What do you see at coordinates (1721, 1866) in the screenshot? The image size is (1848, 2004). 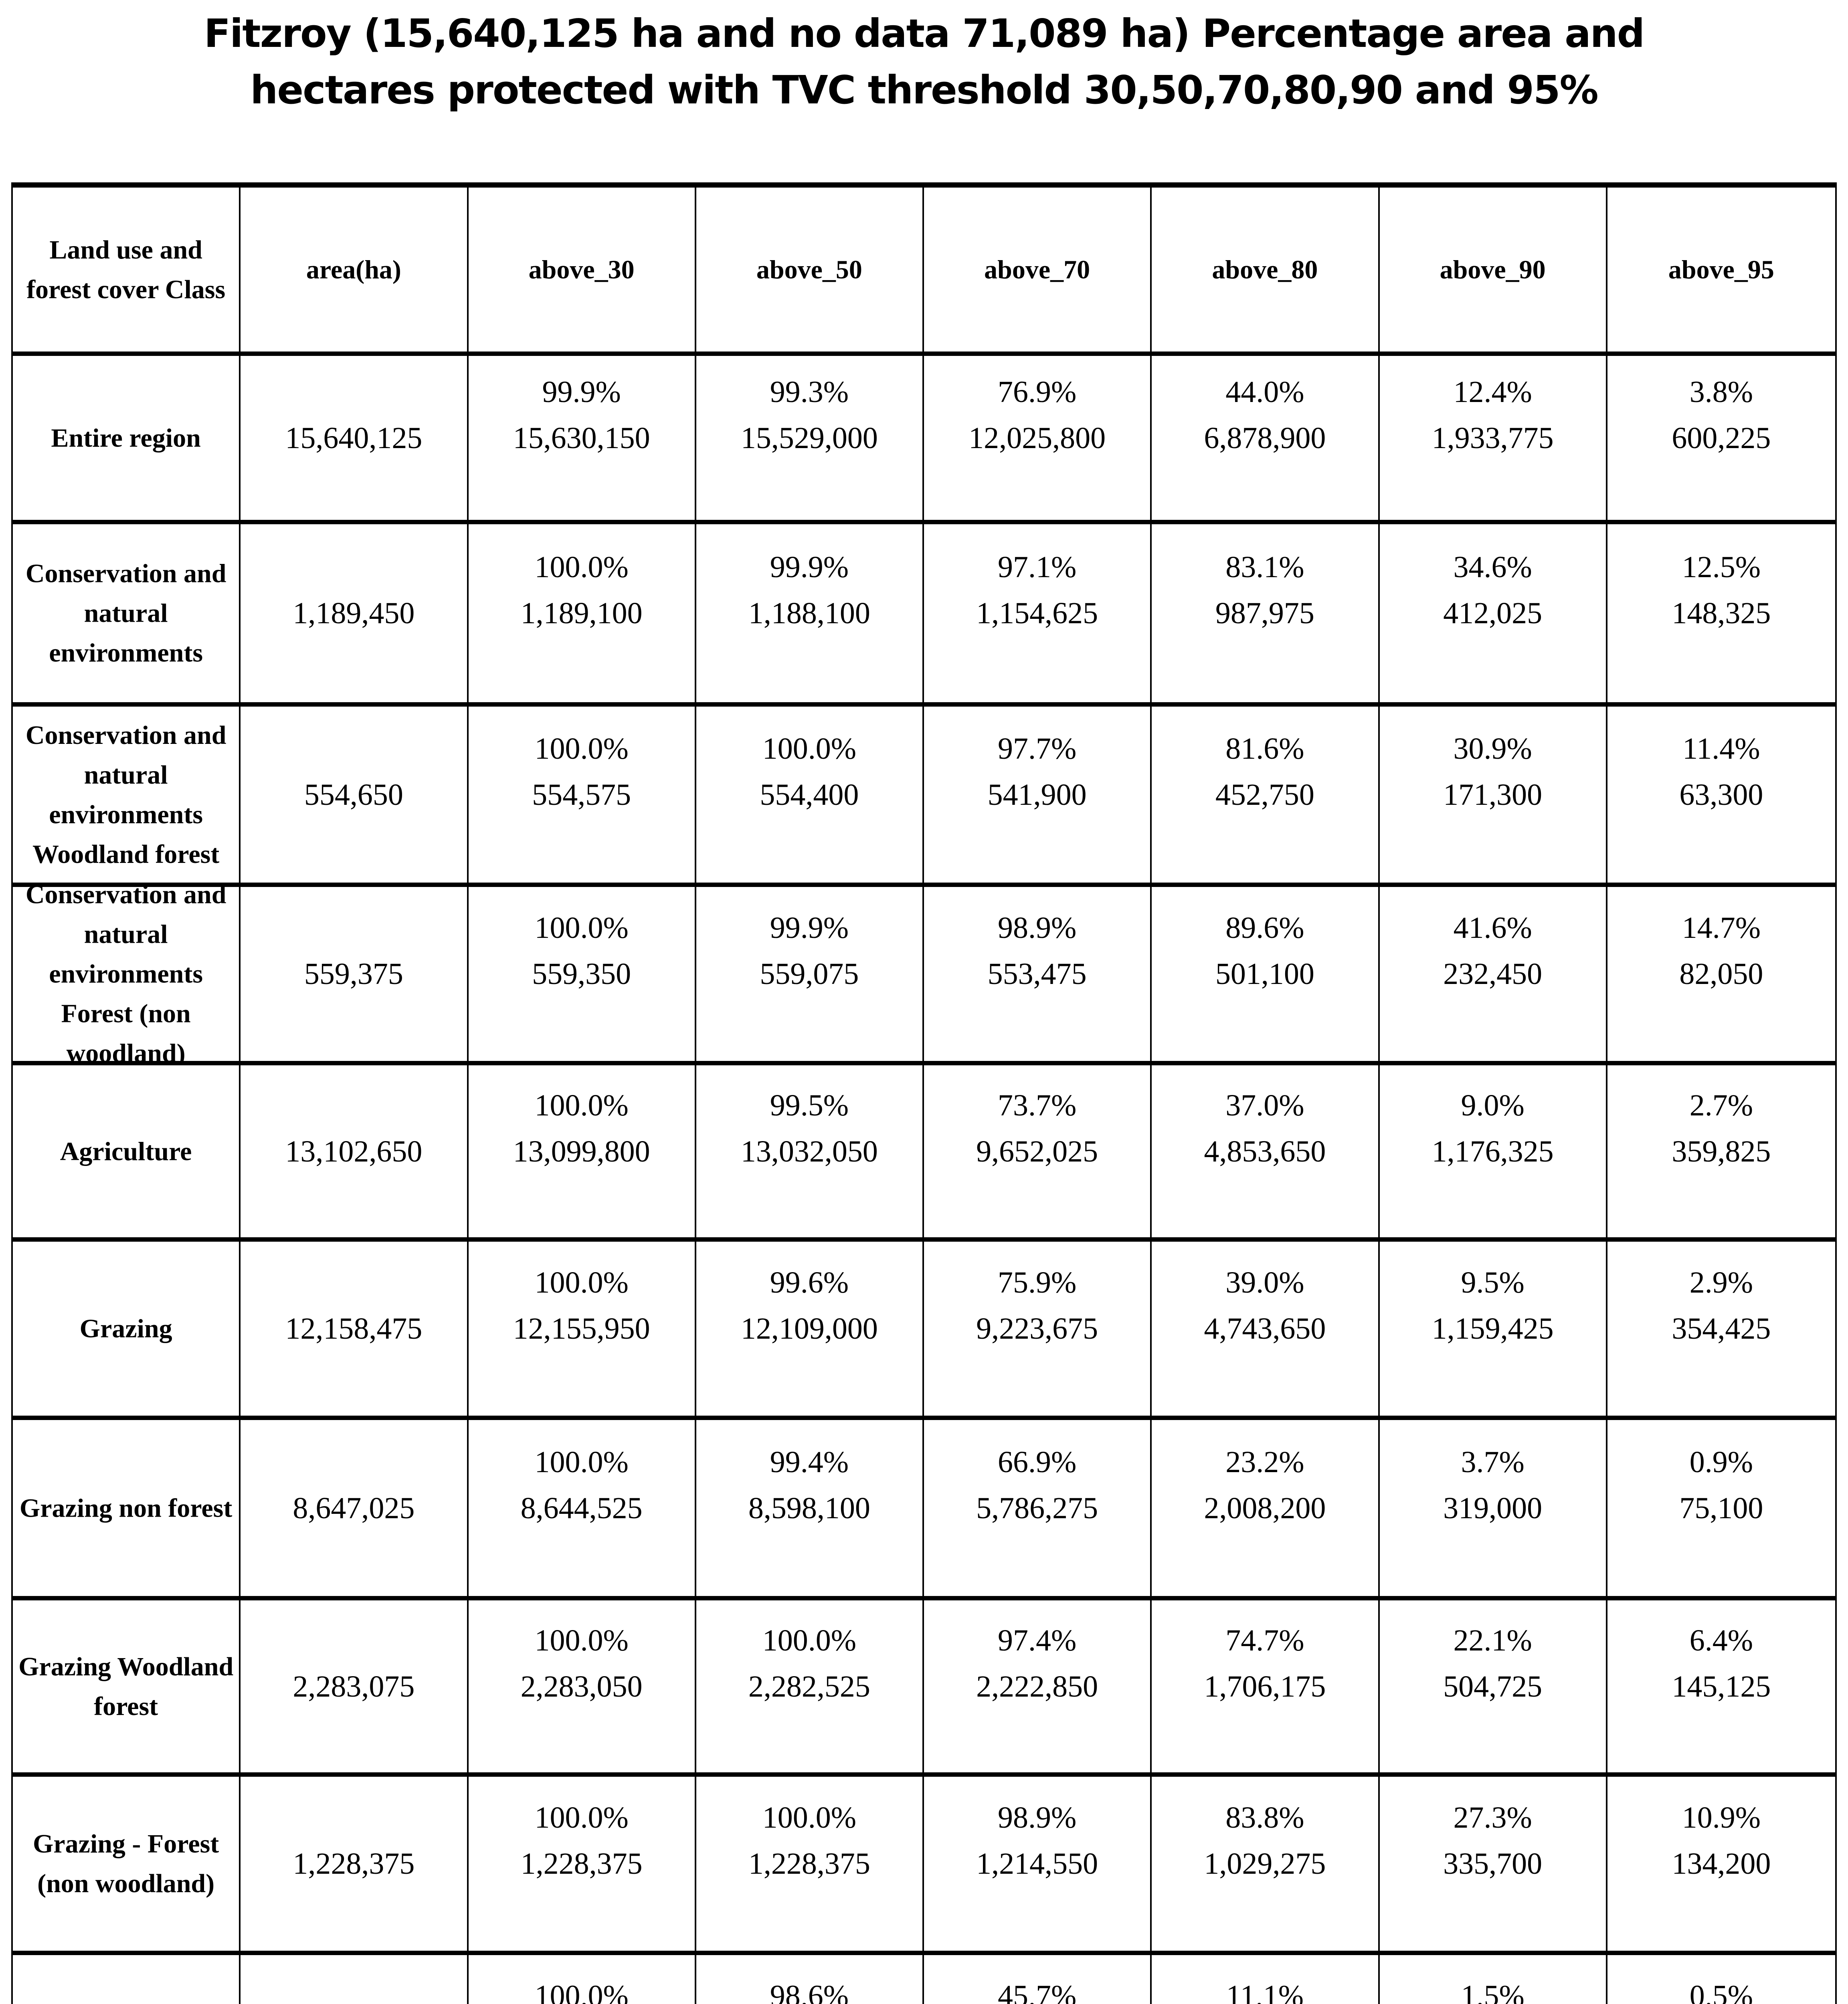 I see `table-cell: 10.9% 134,200` at bounding box center [1721, 1866].